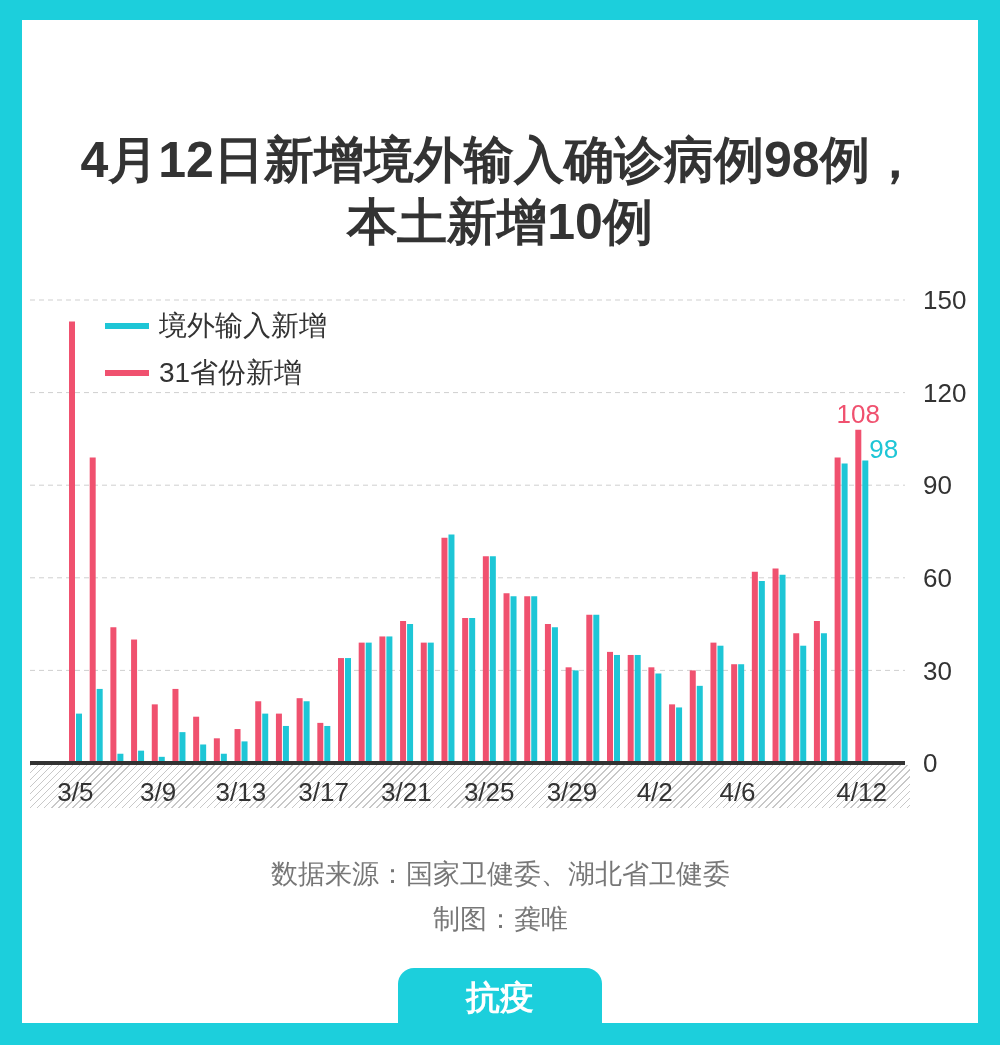  Describe the element at coordinates (243, 325) in the screenshot. I see `legend-label: 境外输入新增` at that location.